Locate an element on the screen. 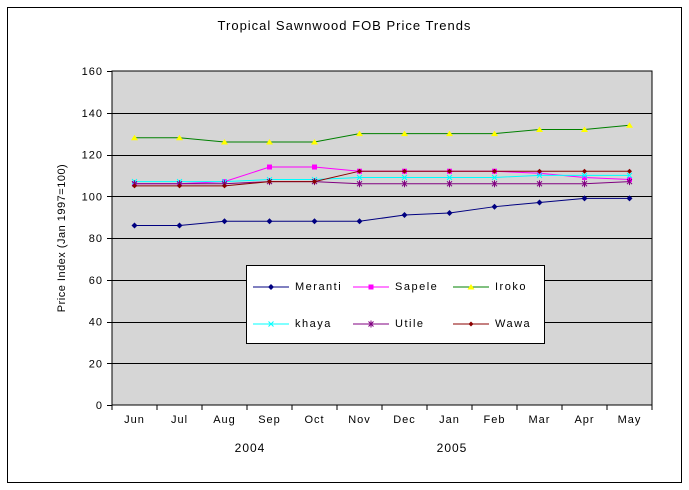 The height and width of the screenshot is (490, 689). khaya-line-sample-icon is located at coordinates (271, 323).